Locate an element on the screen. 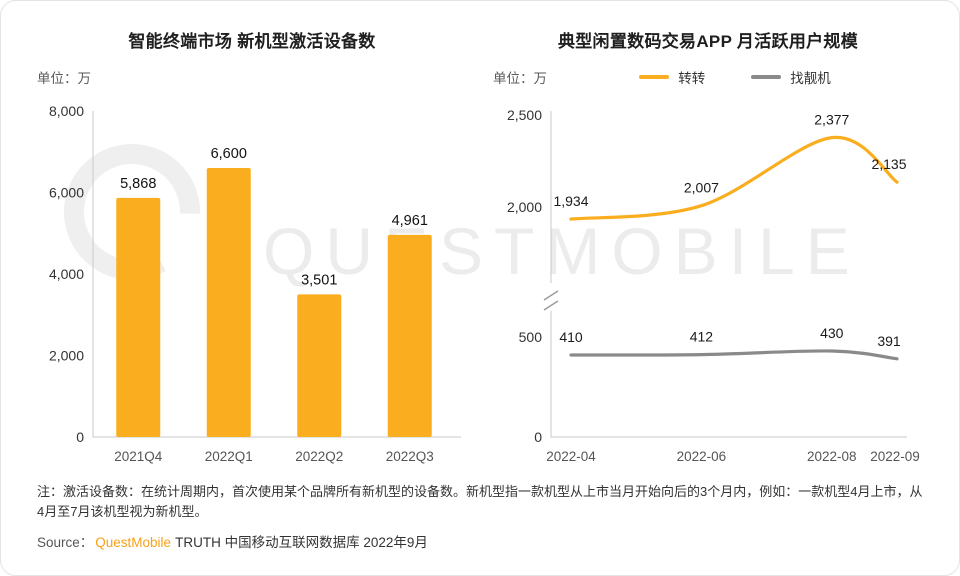 The image size is (960, 576). y-tick-label: 2,500 is located at coordinates (524, 115).